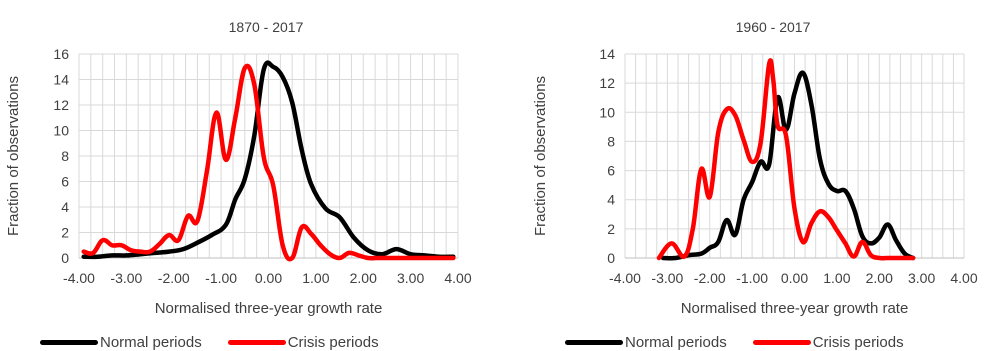 The image size is (993, 351). I want to click on series-line-normal-periods, so click(788, 165).